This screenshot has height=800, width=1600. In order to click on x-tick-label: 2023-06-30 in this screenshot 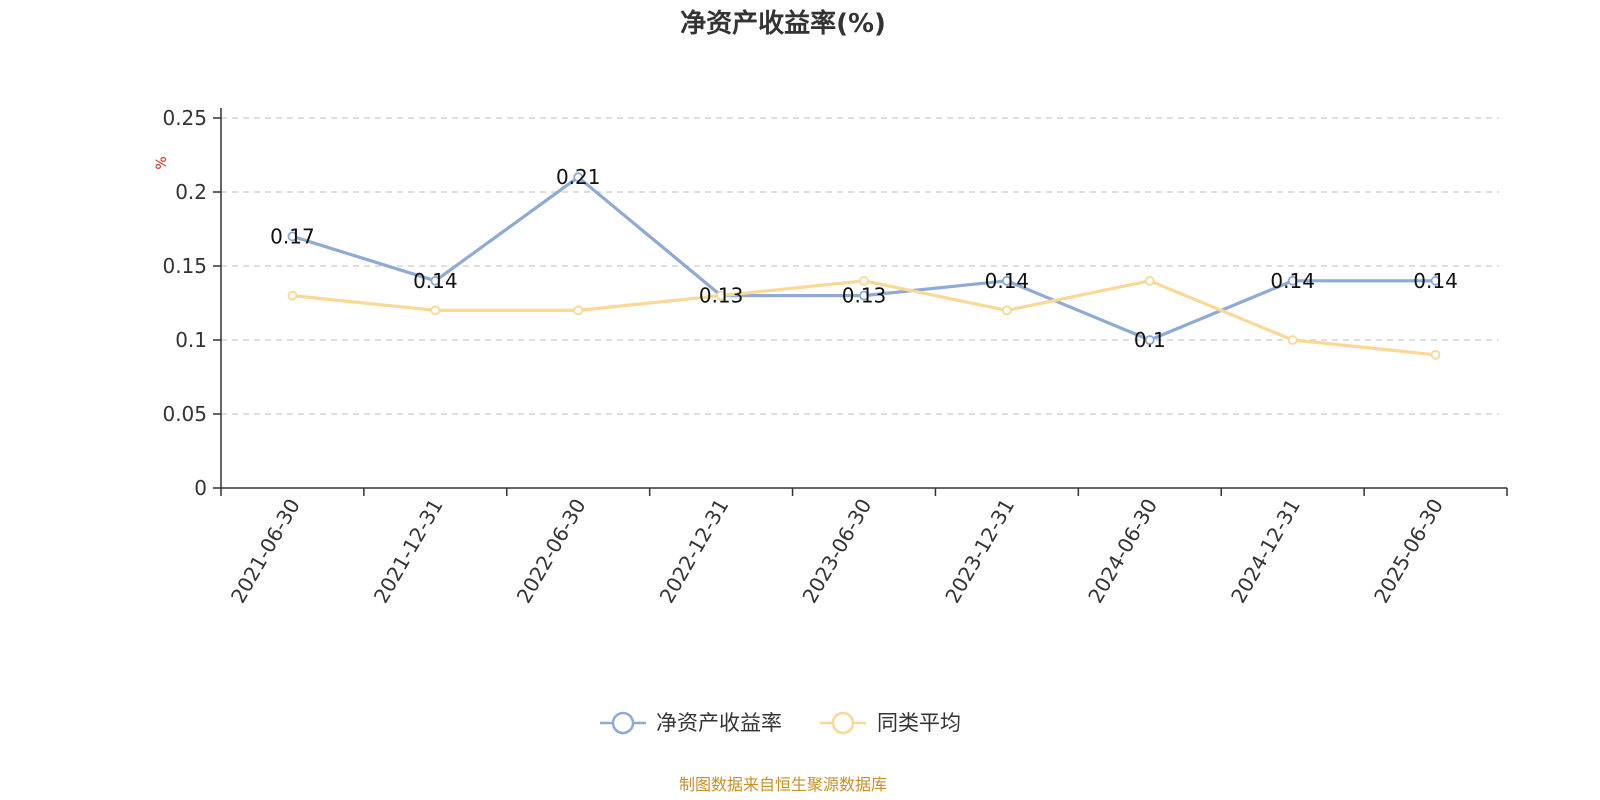, I will do `click(836, 551)`.